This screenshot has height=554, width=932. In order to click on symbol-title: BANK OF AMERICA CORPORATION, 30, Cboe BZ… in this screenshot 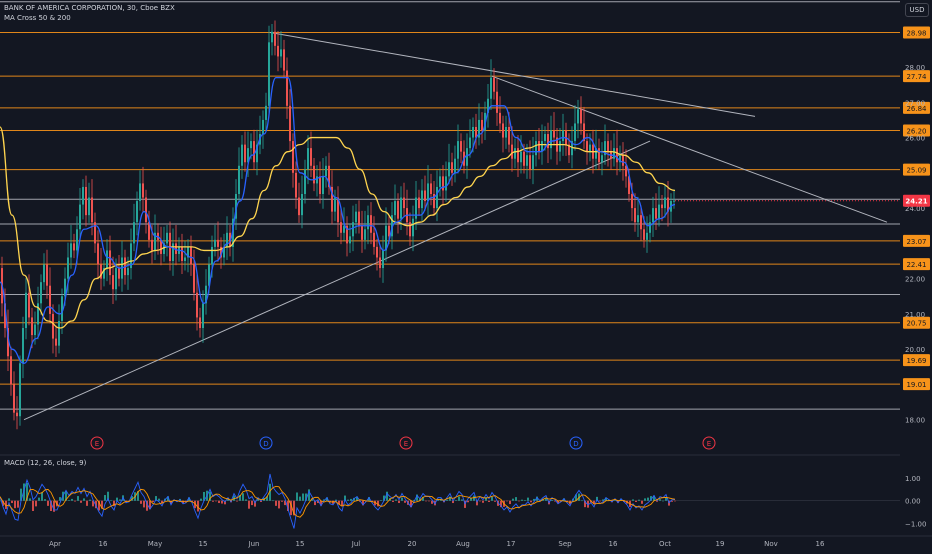, I will do `click(89, 8)`.